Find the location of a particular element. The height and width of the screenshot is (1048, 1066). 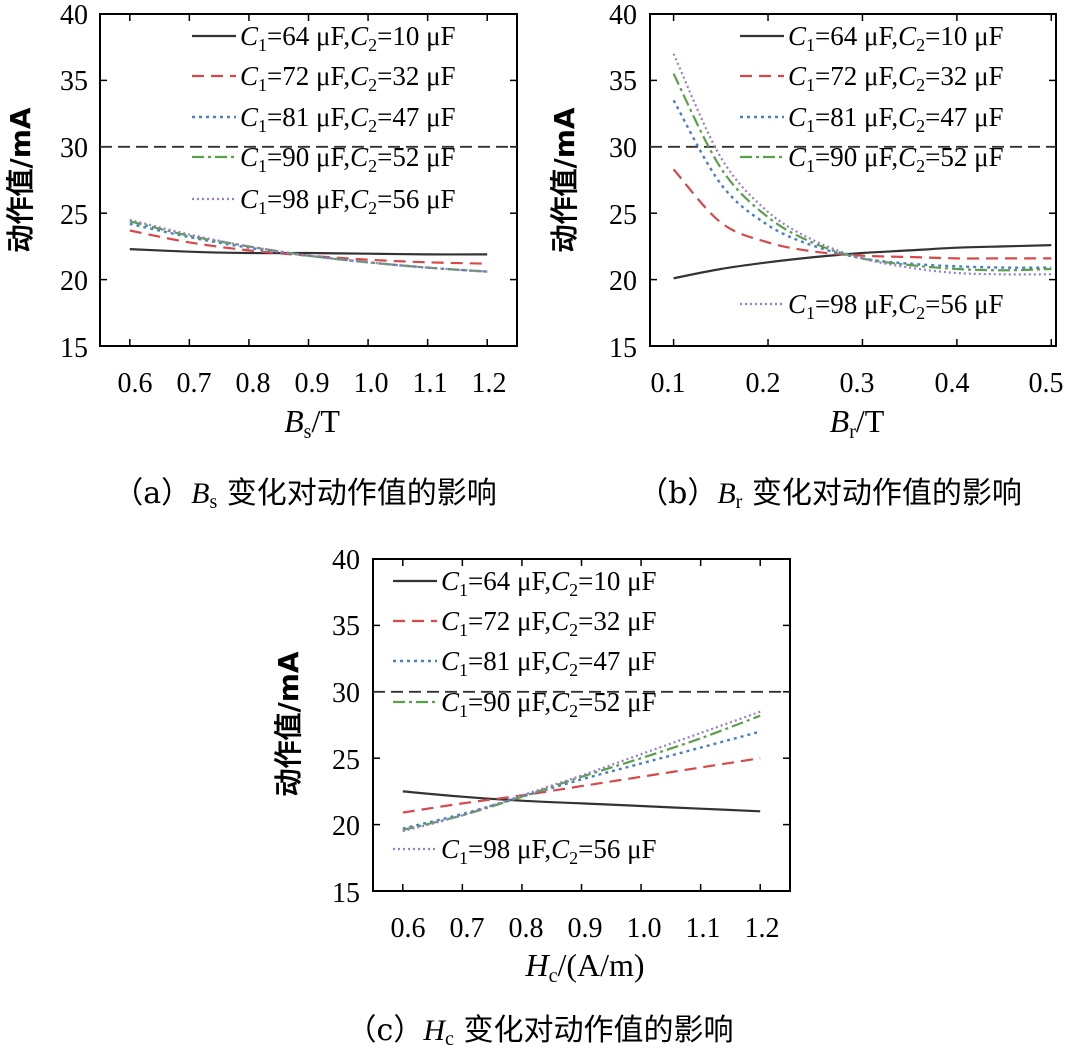

panel-b-xtick: 0.3 is located at coordinates (857, 383).